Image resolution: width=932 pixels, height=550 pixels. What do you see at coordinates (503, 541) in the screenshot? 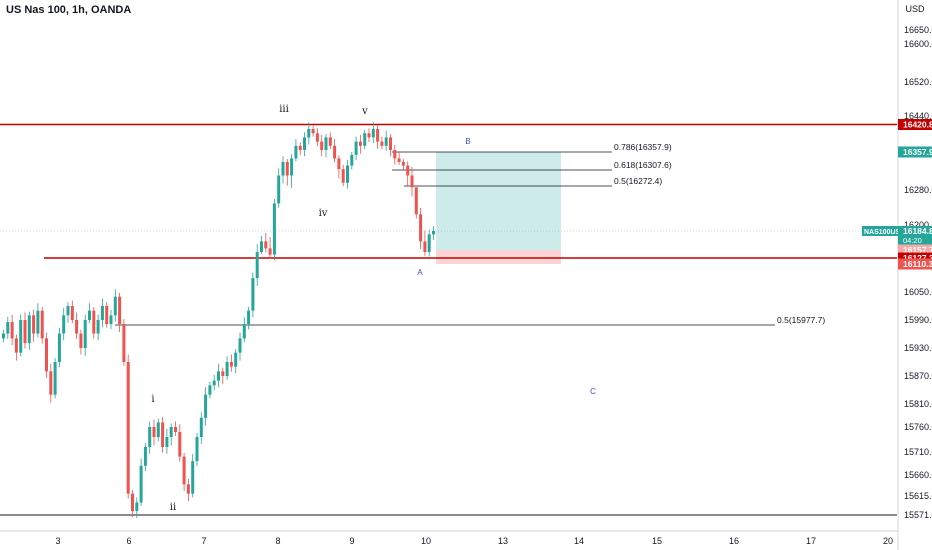
I see `x-tick-label-6: 13` at bounding box center [503, 541].